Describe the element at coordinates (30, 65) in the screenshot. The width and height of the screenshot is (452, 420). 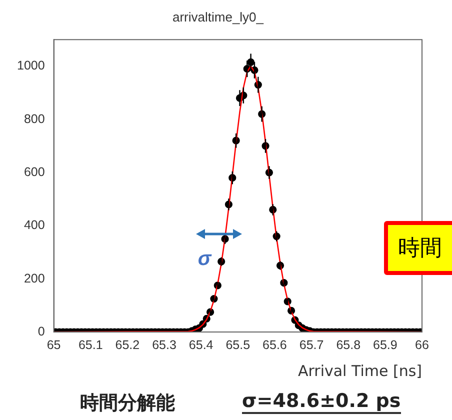
I see `y-tick-label: 1000` at that location.